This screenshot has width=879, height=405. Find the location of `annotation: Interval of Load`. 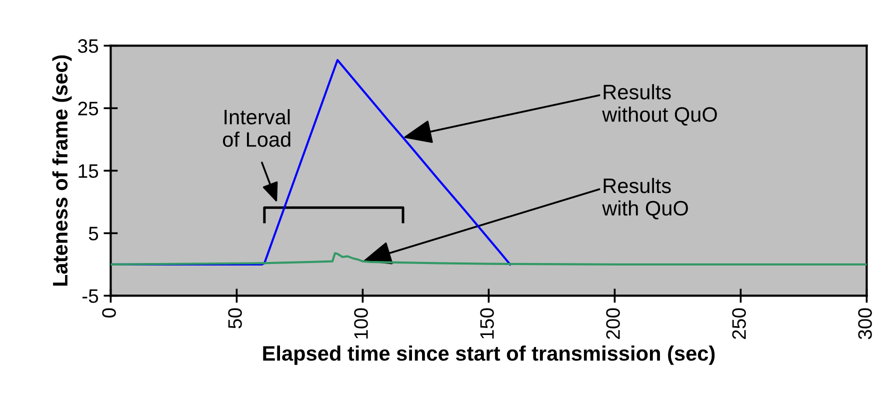

annotation: Interval of Load is located at coordinates (256, 128).